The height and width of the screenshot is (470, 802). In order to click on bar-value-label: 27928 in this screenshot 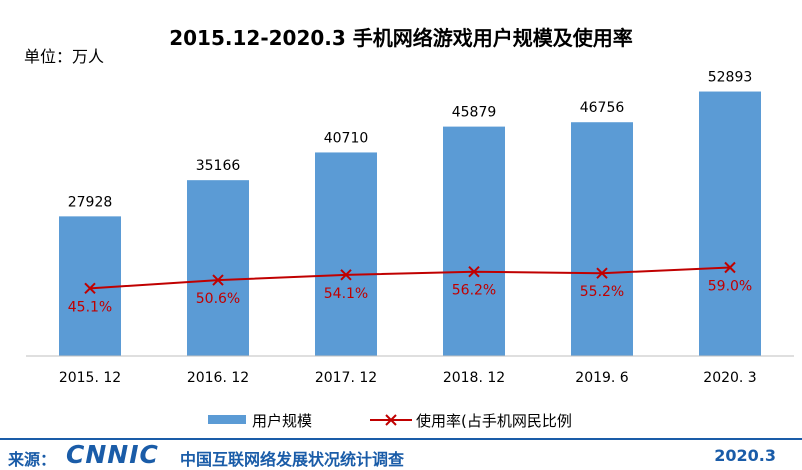, I will do `click(90, 202)`.